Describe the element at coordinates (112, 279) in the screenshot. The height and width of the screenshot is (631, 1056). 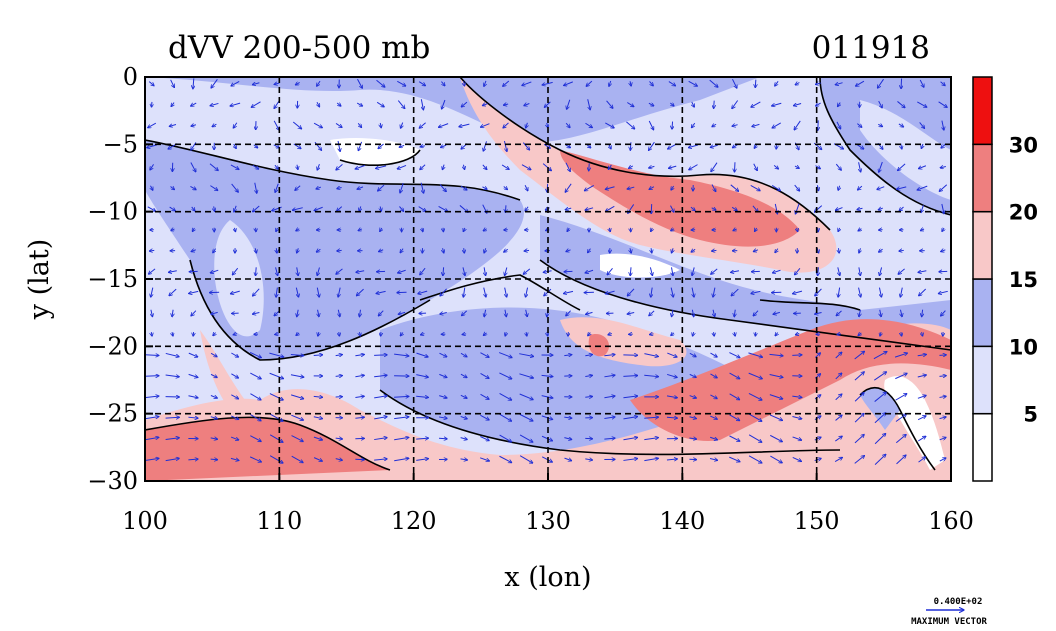
I see `y-tick-label: −15` at that location.